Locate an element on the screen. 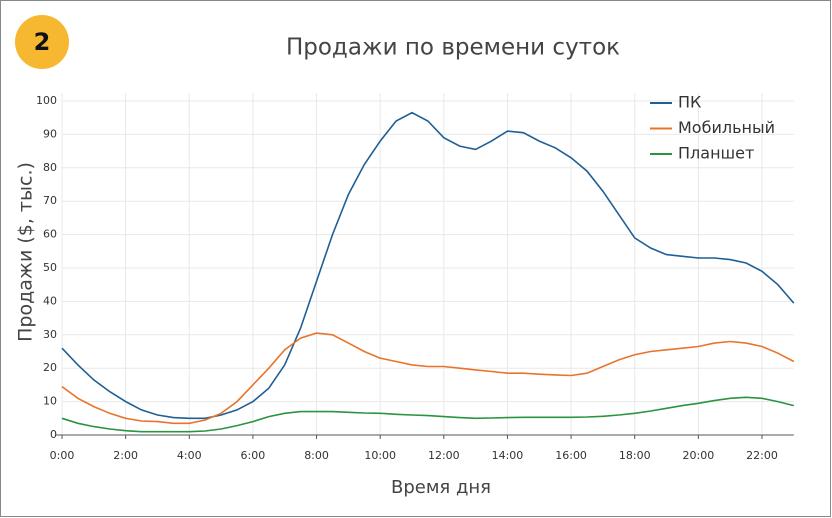  x-tick-label: 10:00 is located at coordinates (380, 455).